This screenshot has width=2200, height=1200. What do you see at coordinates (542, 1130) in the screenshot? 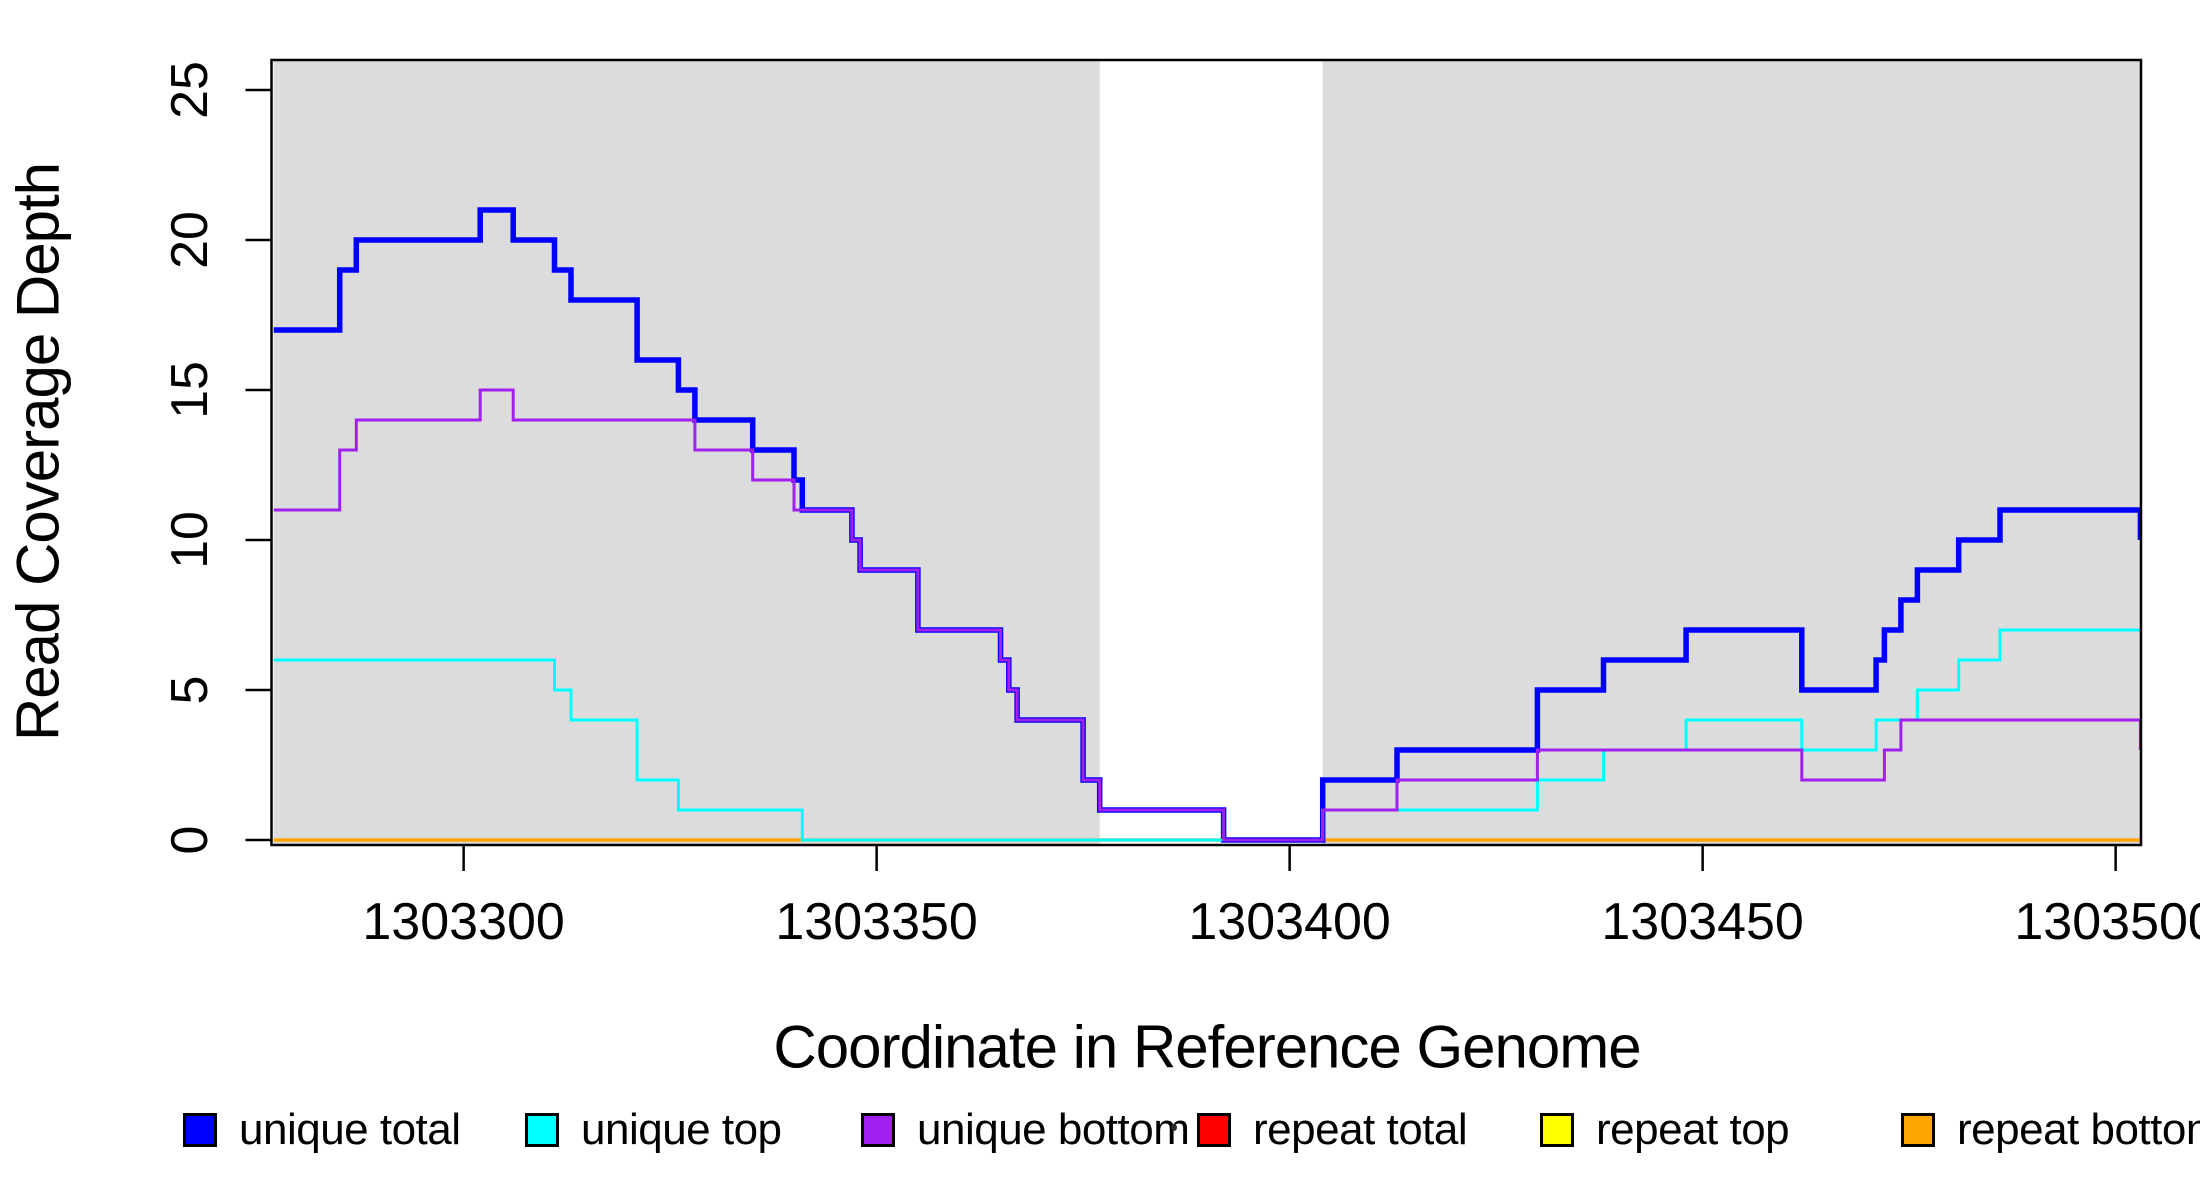
I see `unique-top-swatch-icon` at bounding box center [542, 1130].